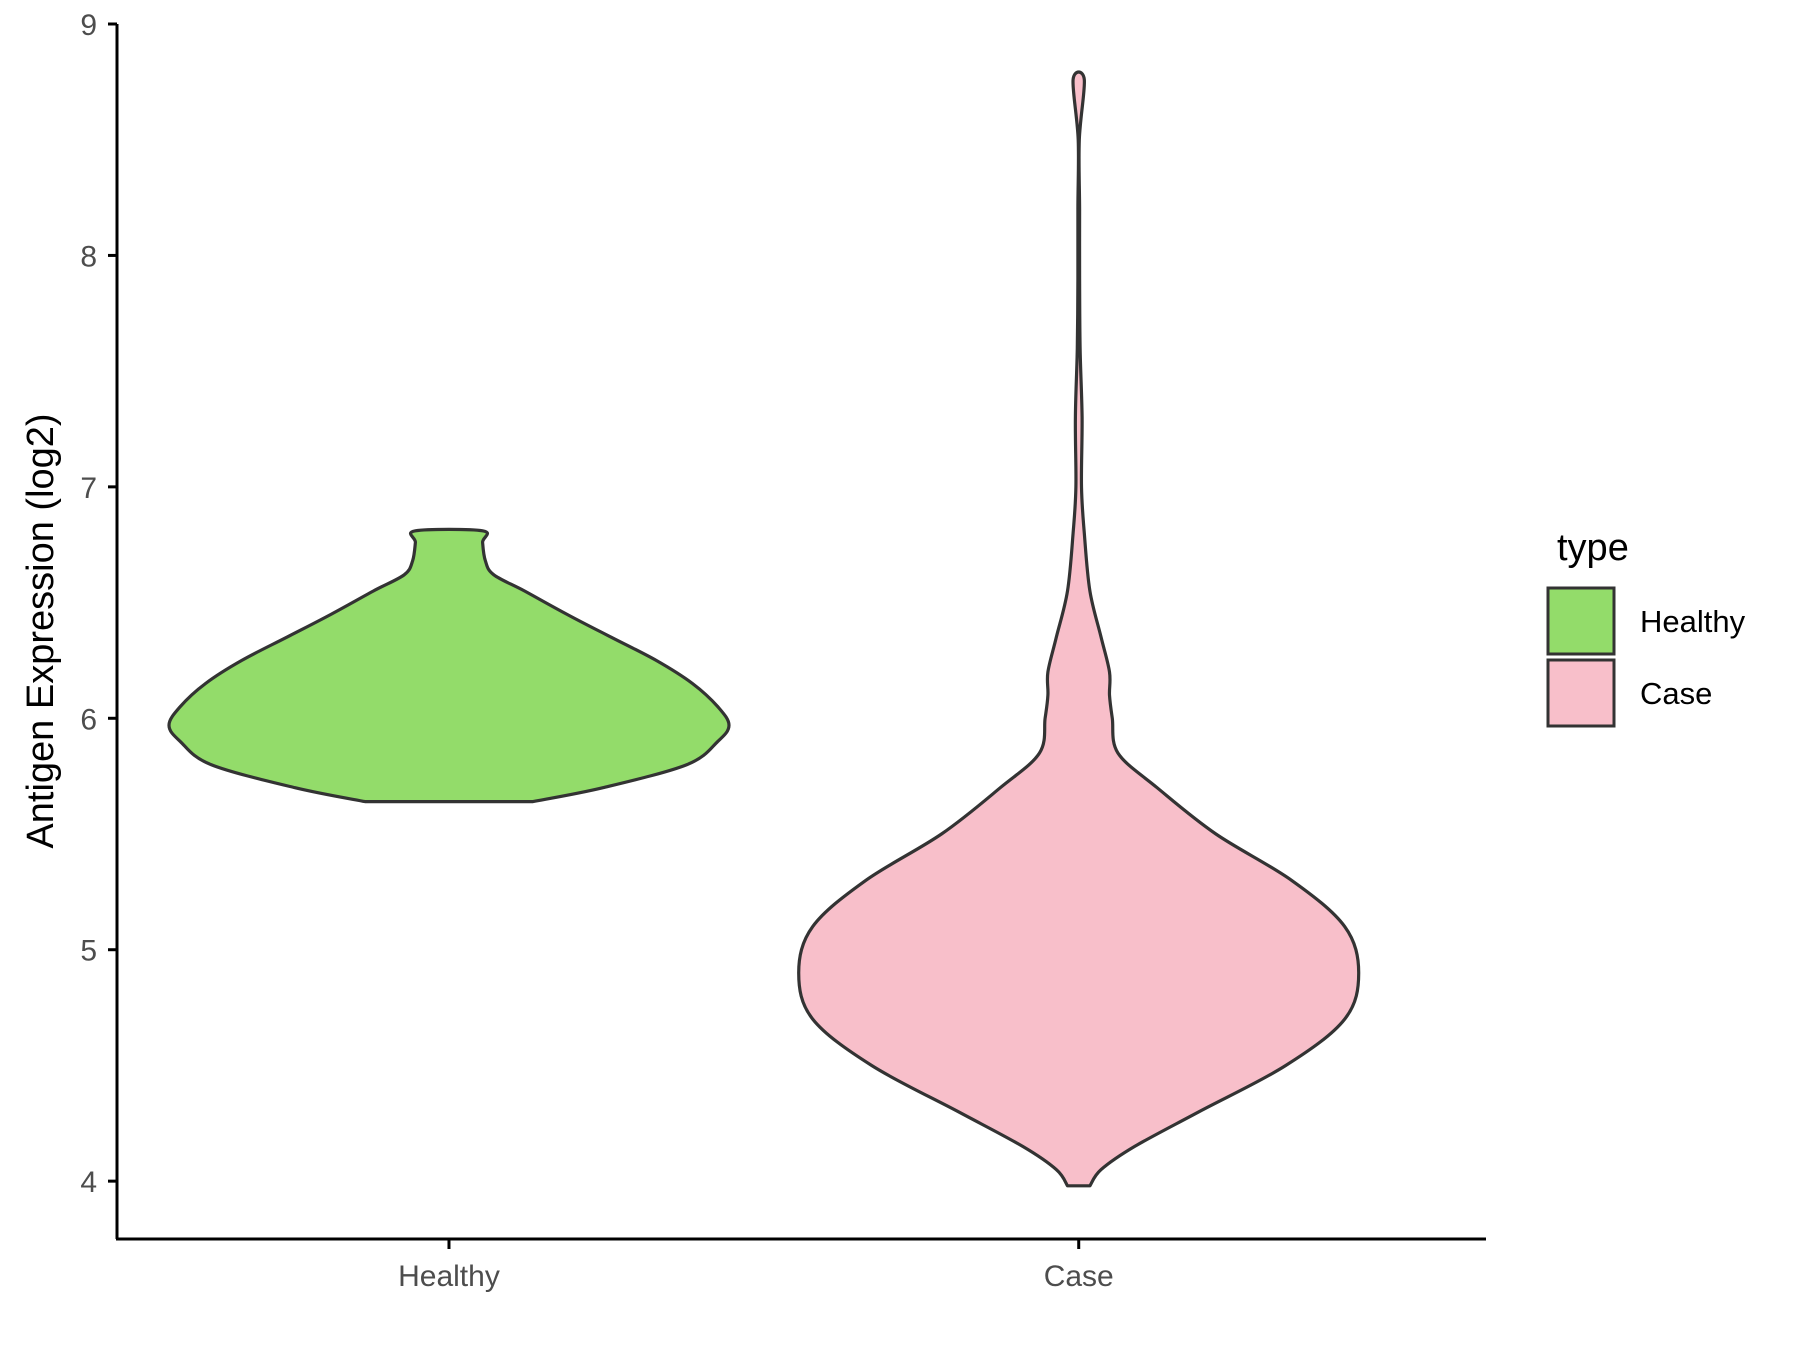  Describe the element at coordinates (88, 256) in the screenshot. I see `y-tick-label: 8` at that location.